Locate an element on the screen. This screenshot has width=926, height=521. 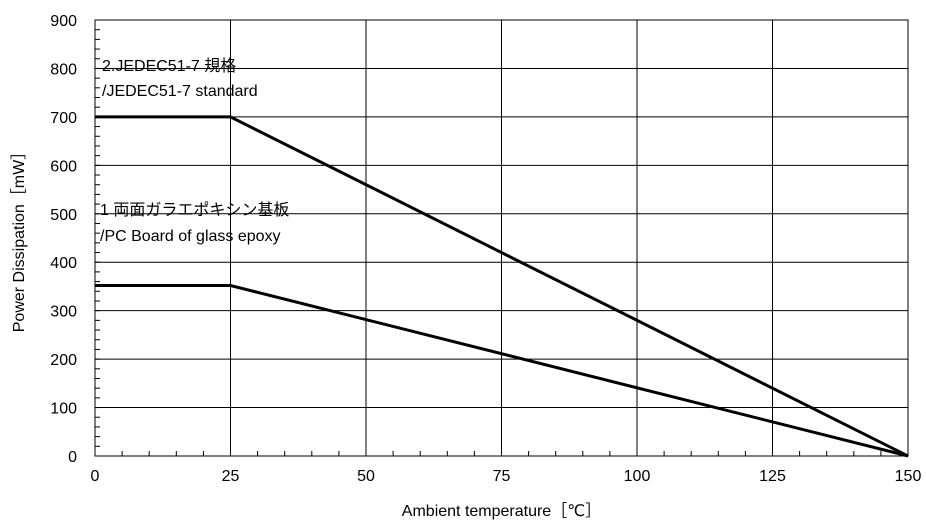
x-tick-label-125: 125 is located at coordinates (772, 476).